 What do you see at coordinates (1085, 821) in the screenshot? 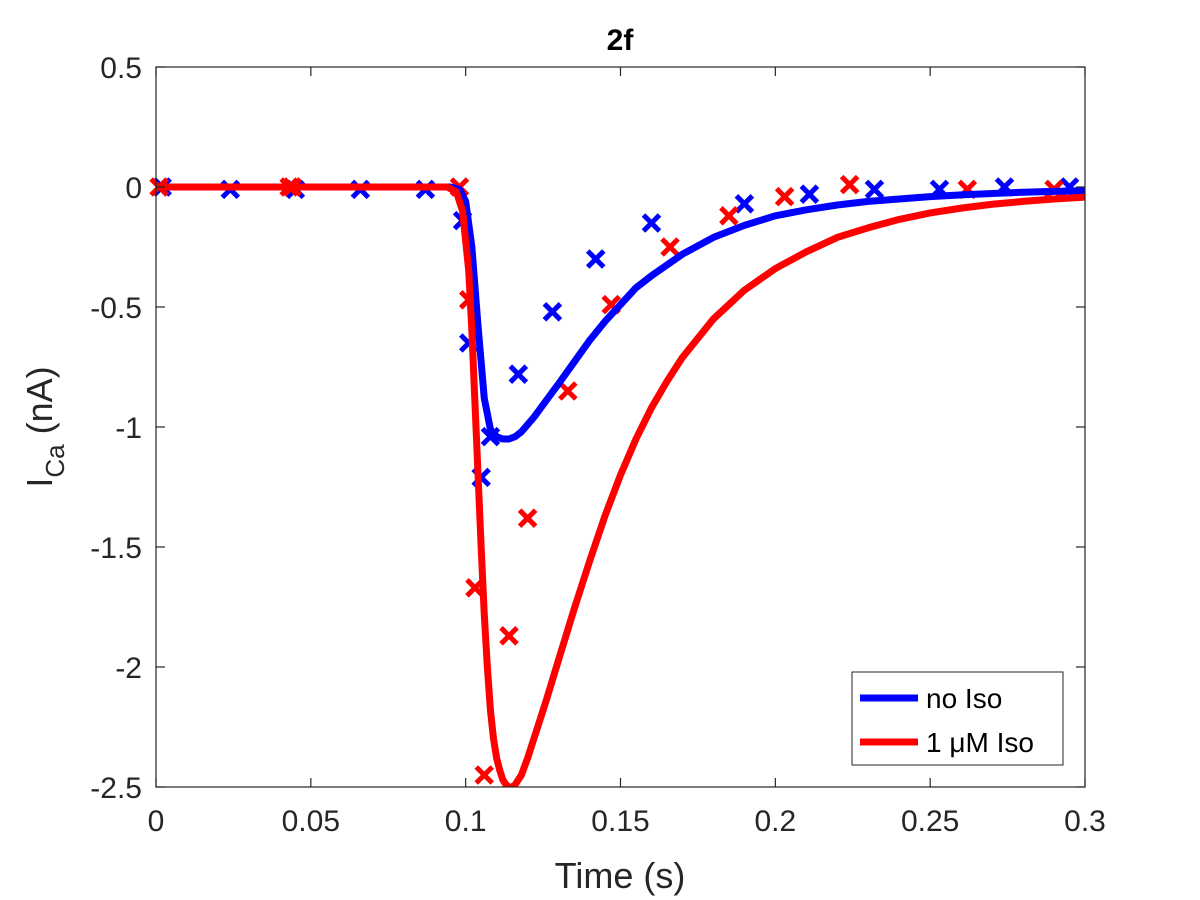
I see `x-tick-label: 0.3` at bounding box center [1085, 821].